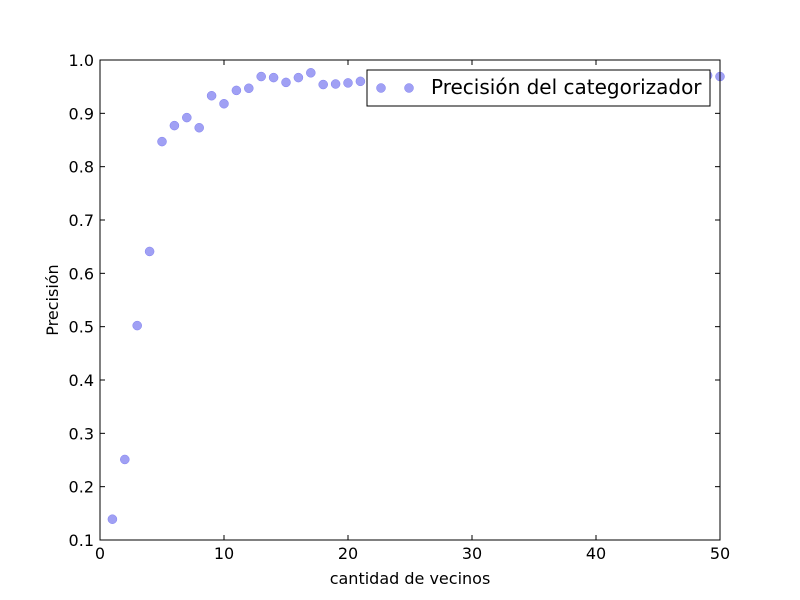 This screenshot has height=600, width=800. What do you see at coordinates (81, 327) in the screenshot?
I see `y-tick-label: 0.5` at bounding box center [81, 327].